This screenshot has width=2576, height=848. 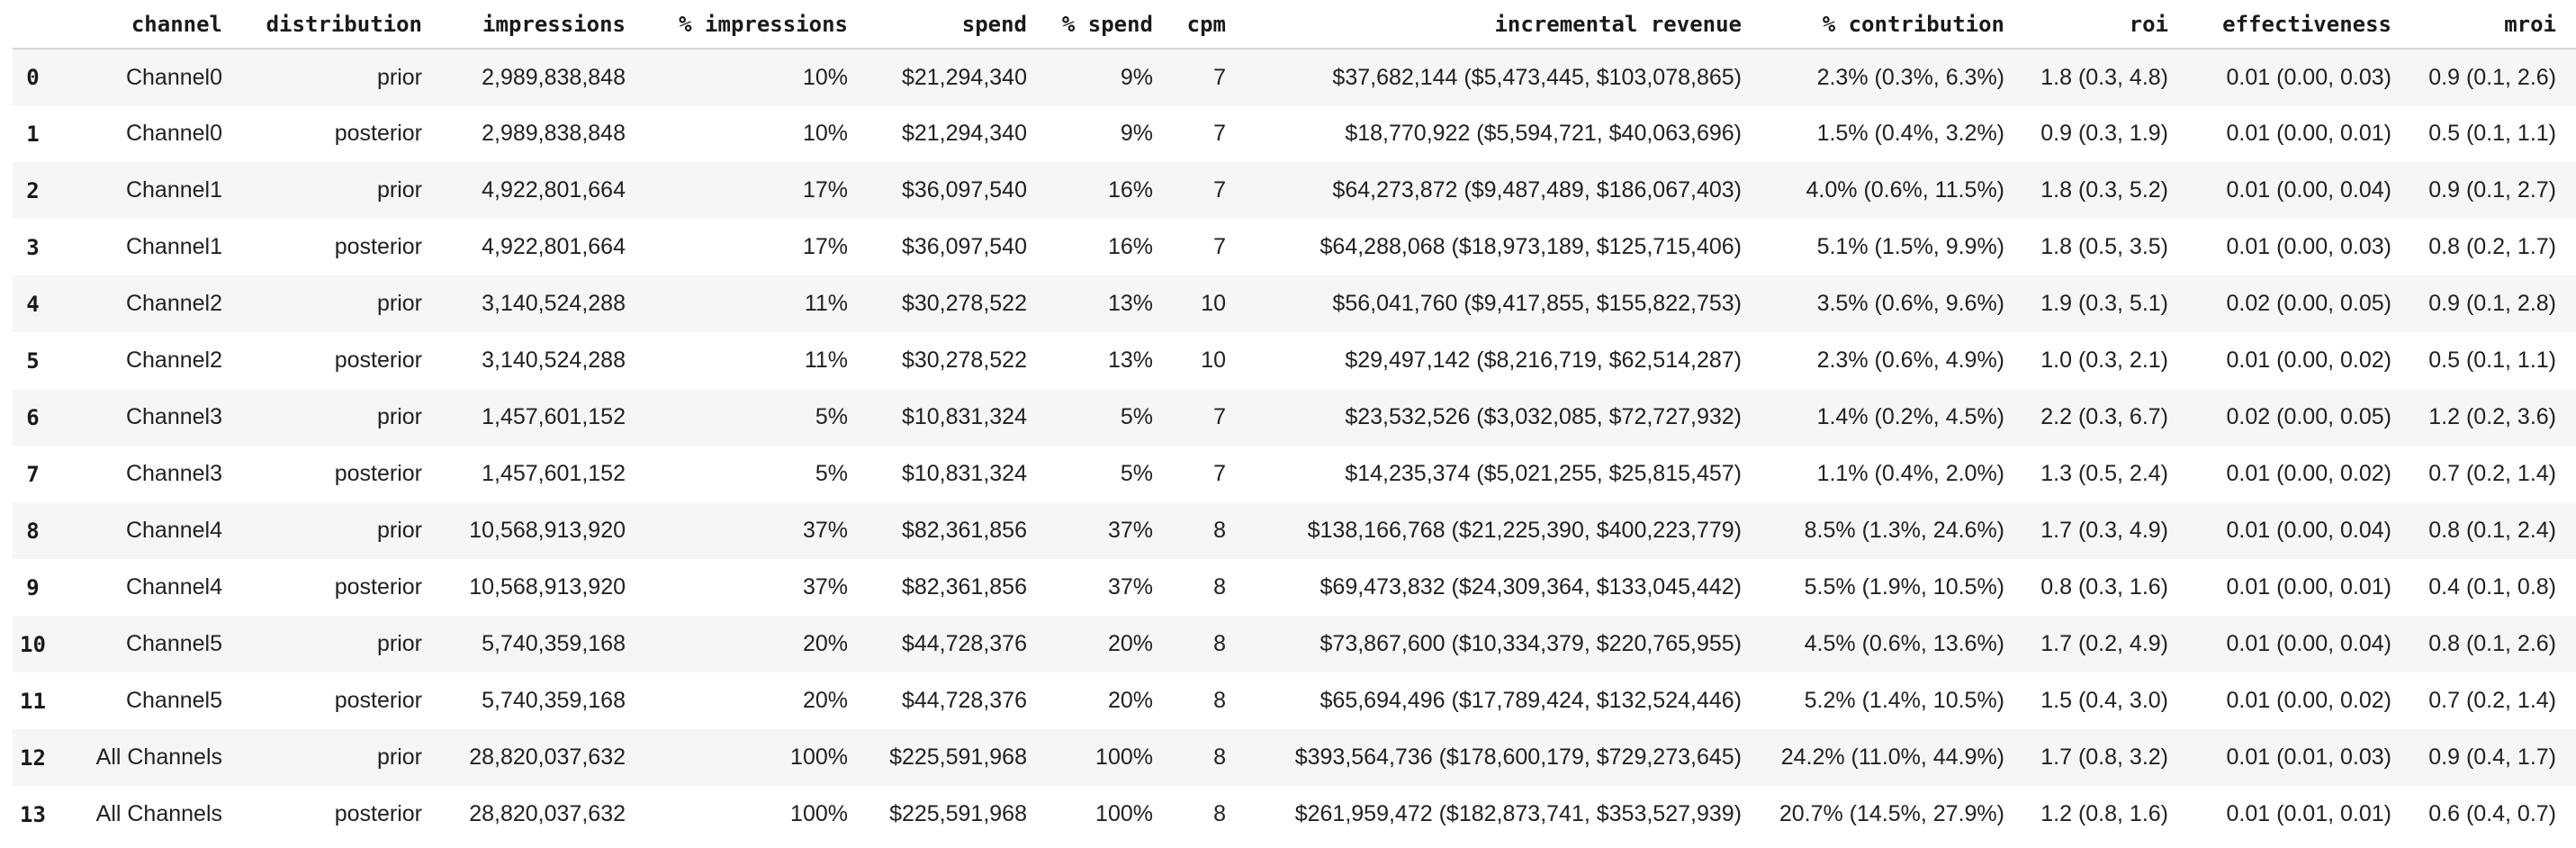 What do you see at coordinates (2104, 700) in the screenshot?
I see `table-cell: 1.5 (0.4, 3.0)` at bounding box center [2104, 700].